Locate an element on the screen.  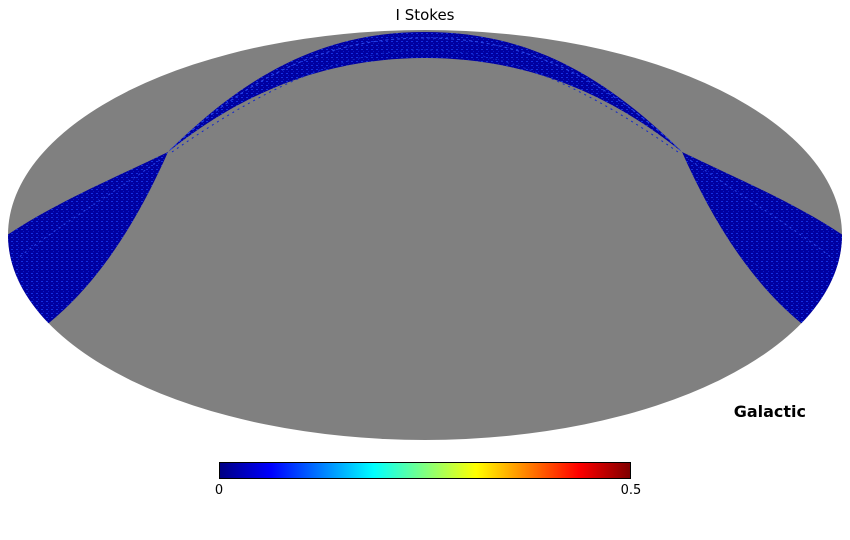
colorbar is located at coordinates (425, 470).